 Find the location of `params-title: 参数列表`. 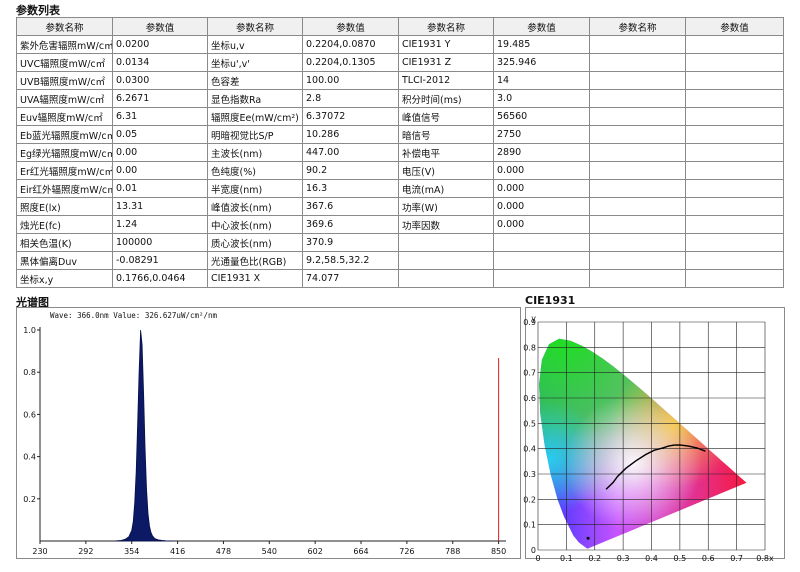

params-title: 参数列表 is located at coordinates (38, 10).